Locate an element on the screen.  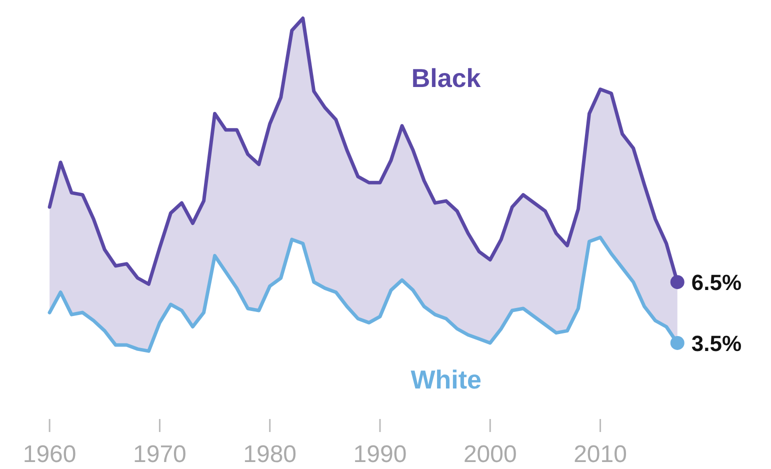
x-tick-label: 1960 is located at coordinates (49, 454).